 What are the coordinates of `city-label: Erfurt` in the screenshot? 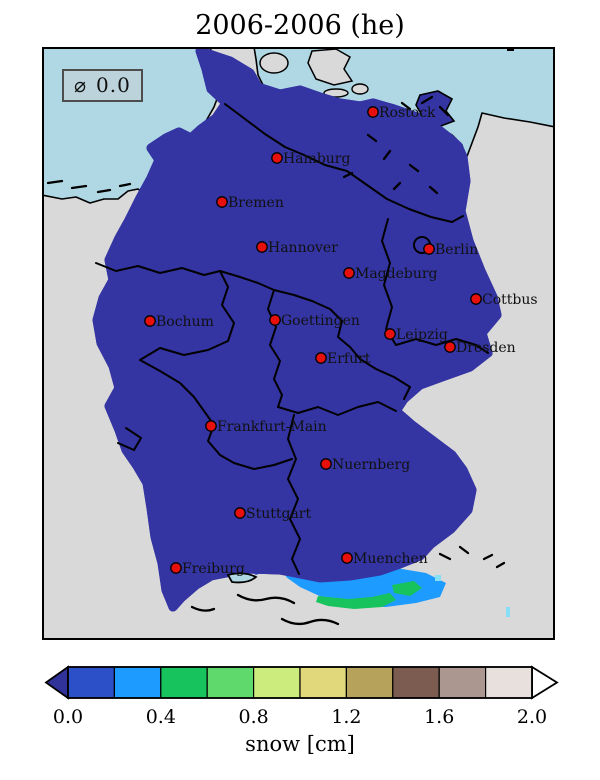 It's located at (349, 359).